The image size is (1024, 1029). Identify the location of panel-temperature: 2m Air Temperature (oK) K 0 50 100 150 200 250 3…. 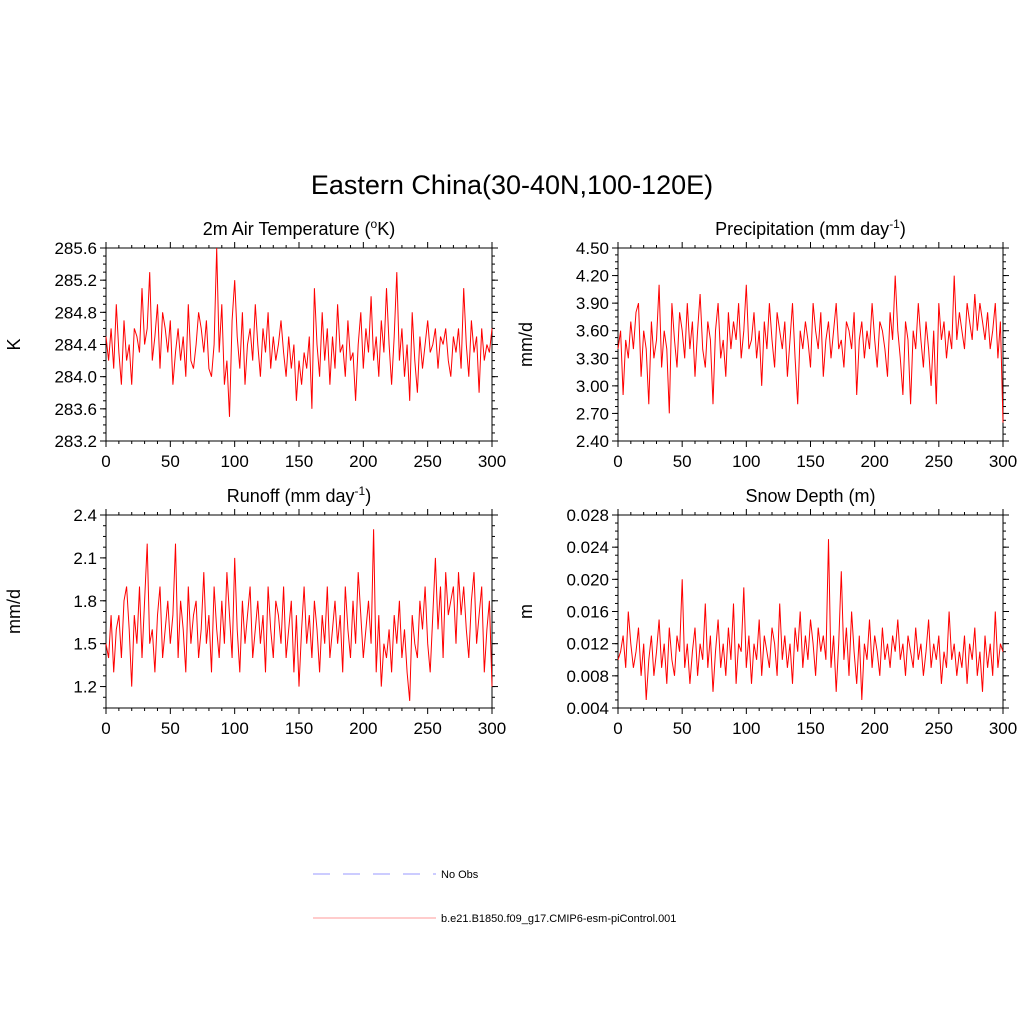
(255, 344).